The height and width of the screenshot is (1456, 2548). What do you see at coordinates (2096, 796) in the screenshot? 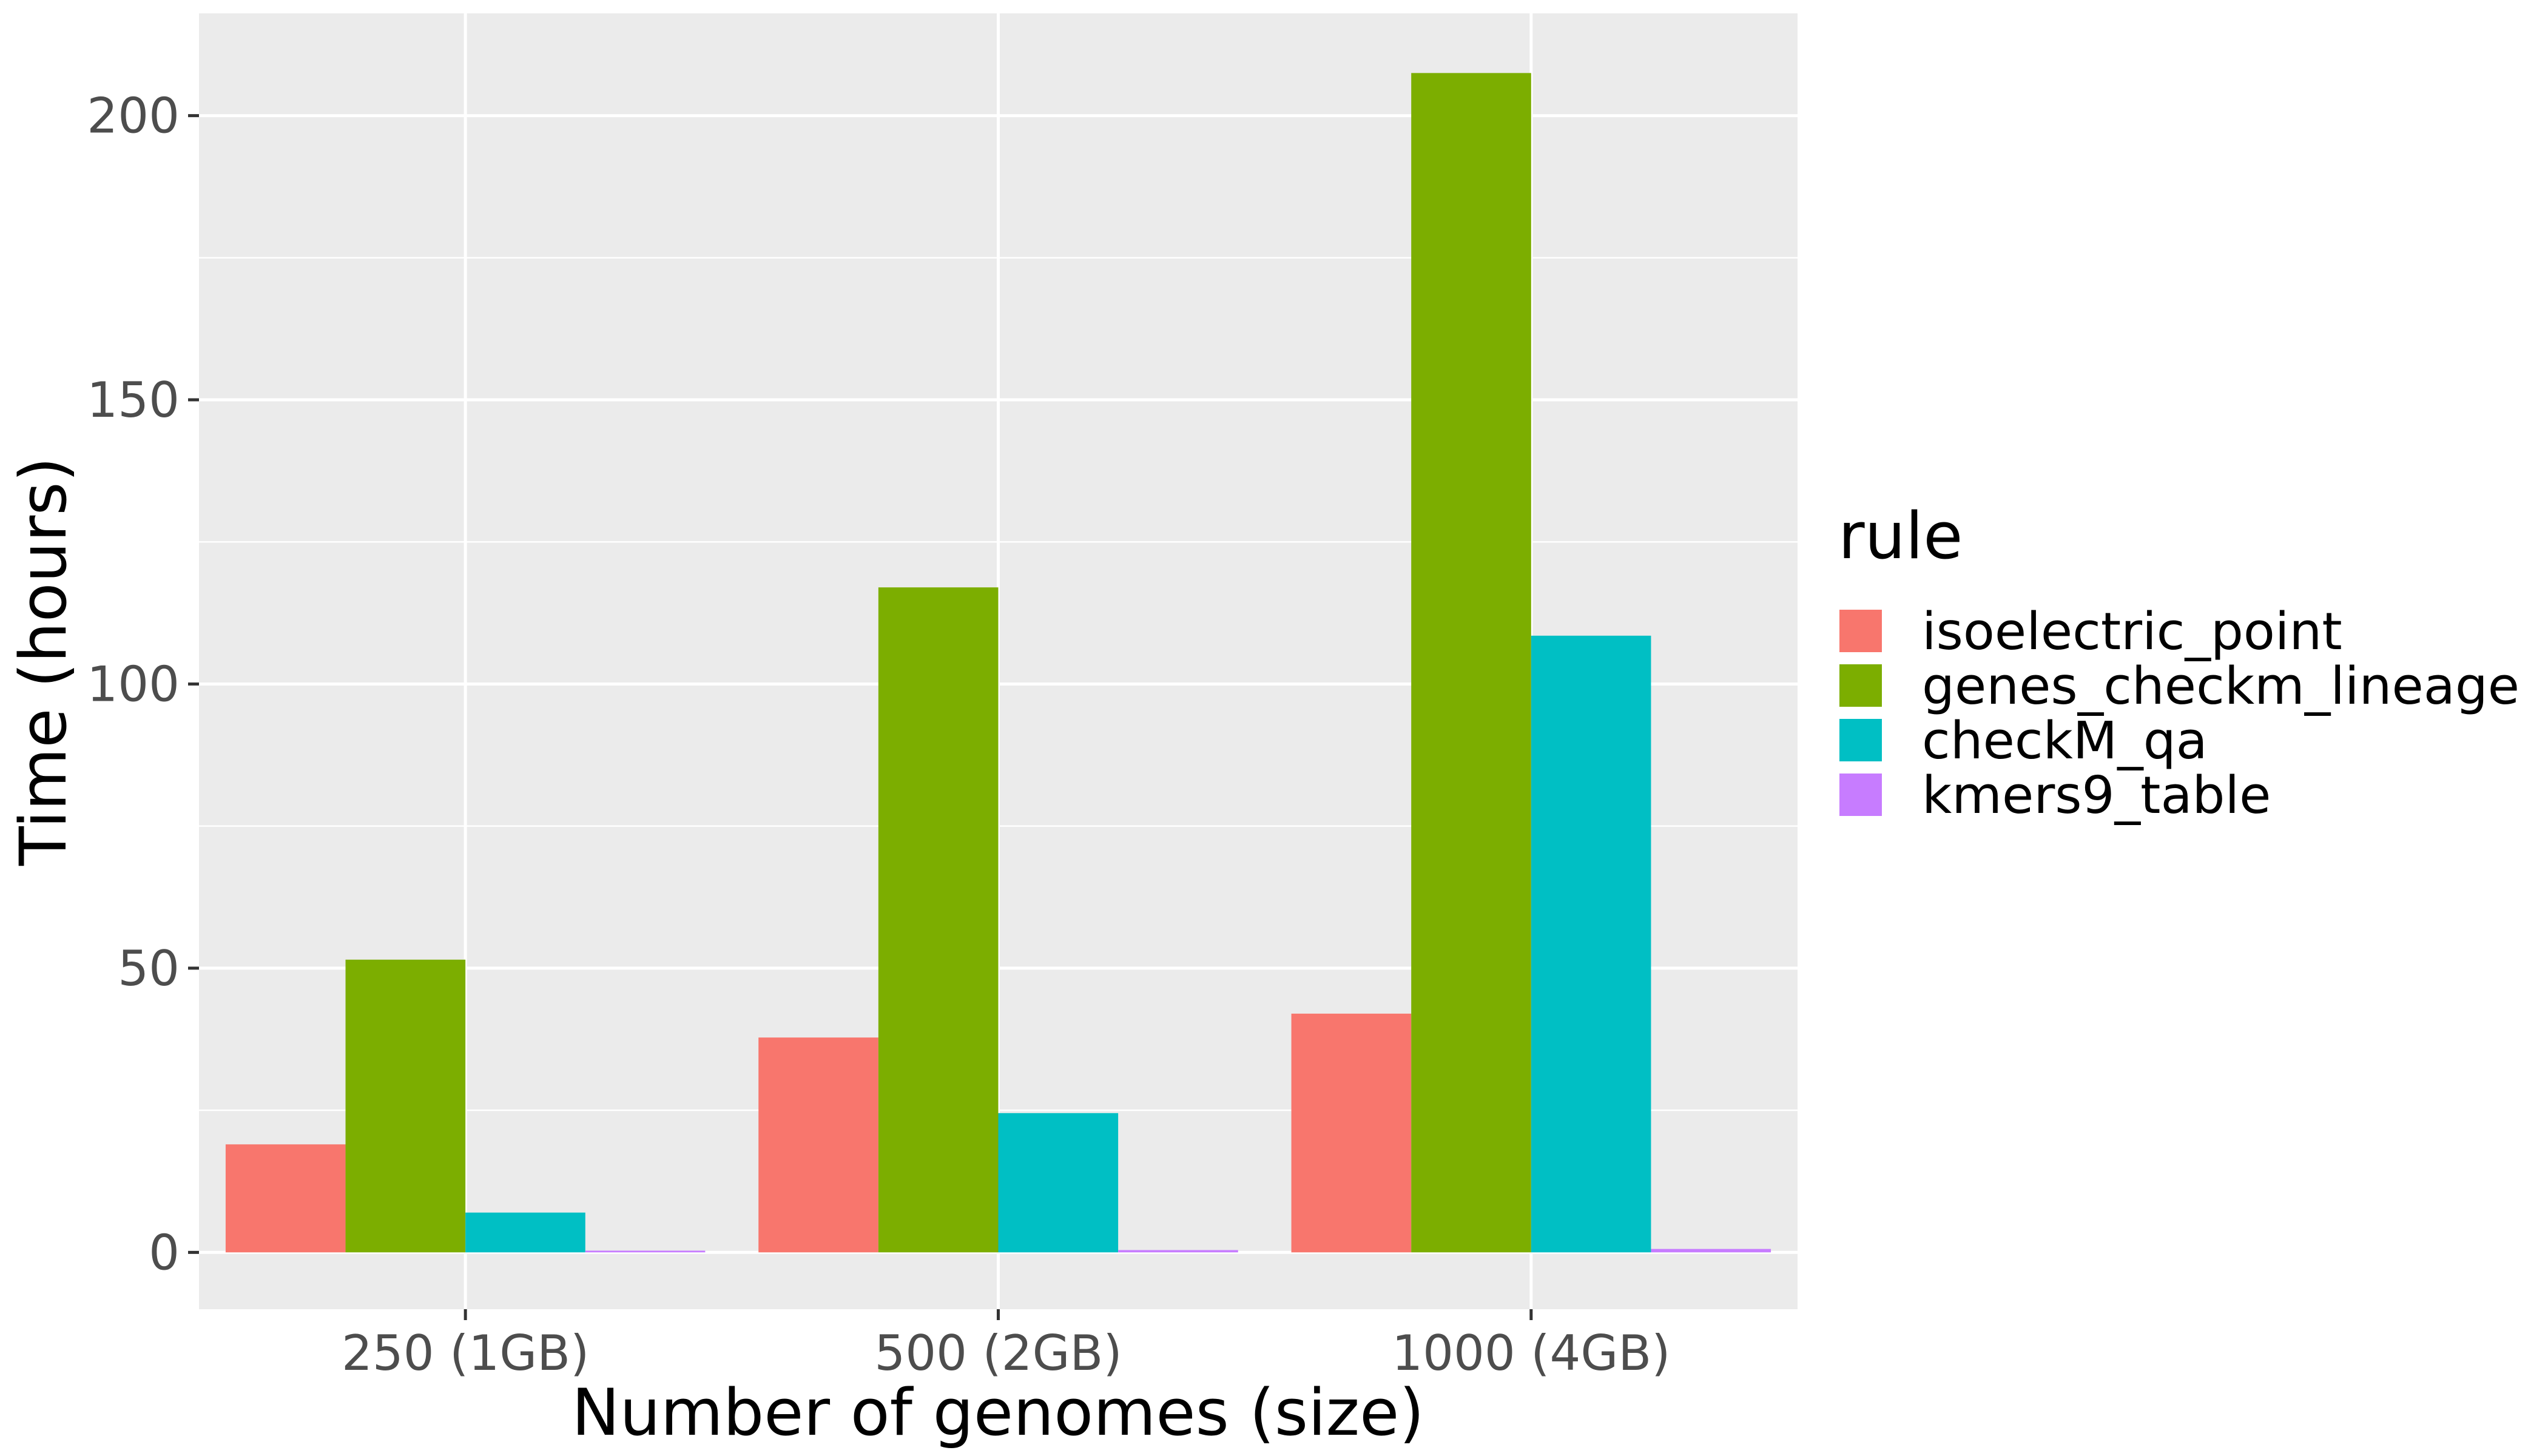
I see `legend-label: kmers9_table` at bounding box center [2096, 796].